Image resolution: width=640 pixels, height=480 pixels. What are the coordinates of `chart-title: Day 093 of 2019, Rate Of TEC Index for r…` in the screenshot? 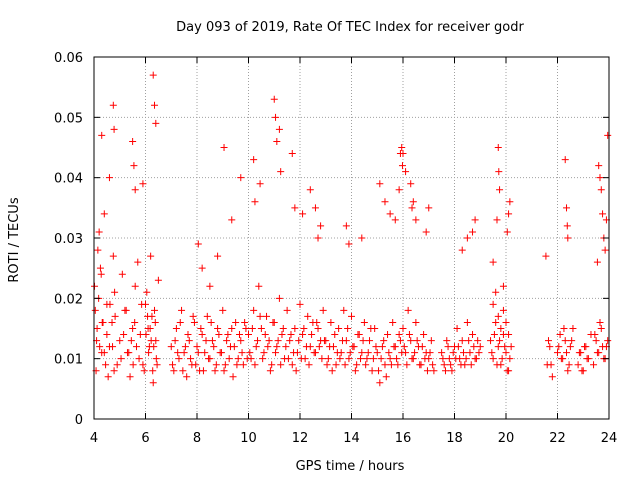 It's located at (350, 27).